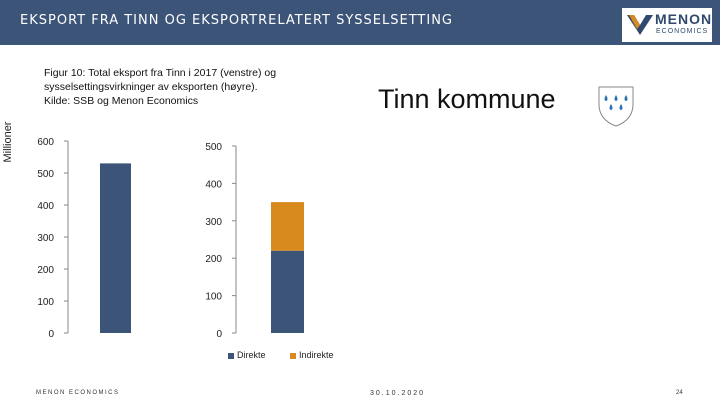 The height and width of the screenshot is (405, 720). What do you see at coordinates (287, 226) in the screenshot?
I see `right-bar-indirekte` at bounding box center [287, 226].